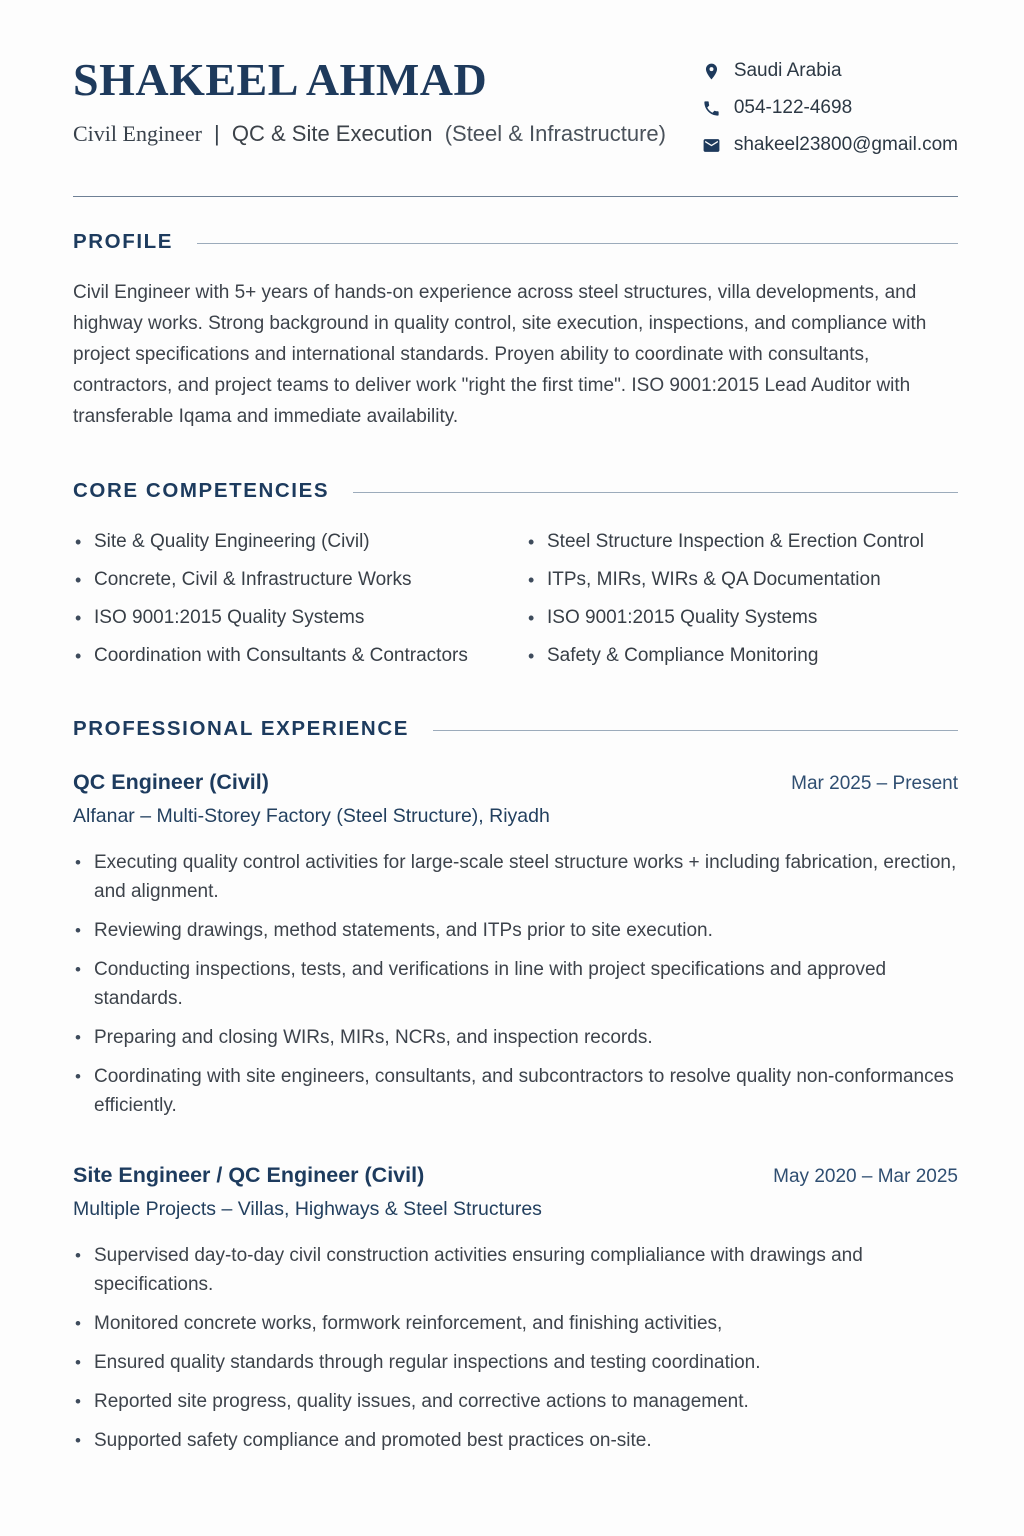 This screenshot has width=1024, height=1536. I want to click on competencies-heading-label: CORE COMPETENCIES, so click(201, 490).